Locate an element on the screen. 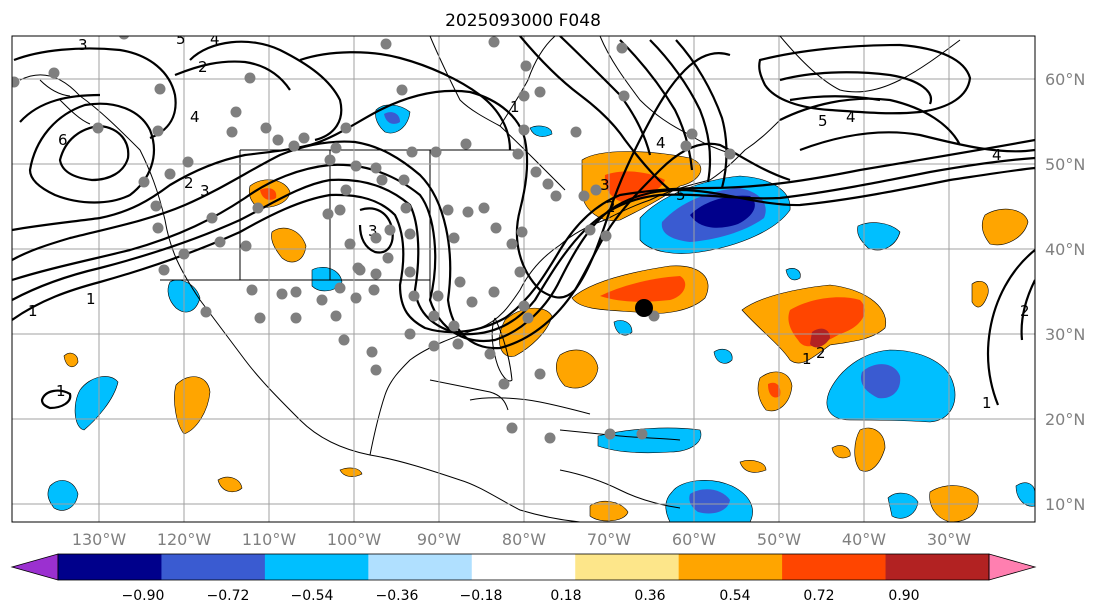 The width and height of the screenshot is (1105, 615). svg-text: 130°W is located at coordinates (99, 539).